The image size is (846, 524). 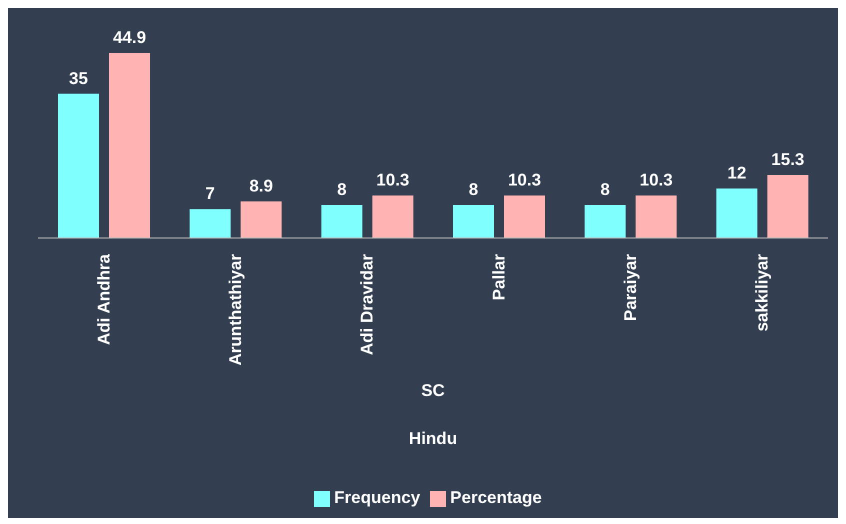 I want to click on x-tick-label: Arunthathiyar, so click(x=235, y=310).